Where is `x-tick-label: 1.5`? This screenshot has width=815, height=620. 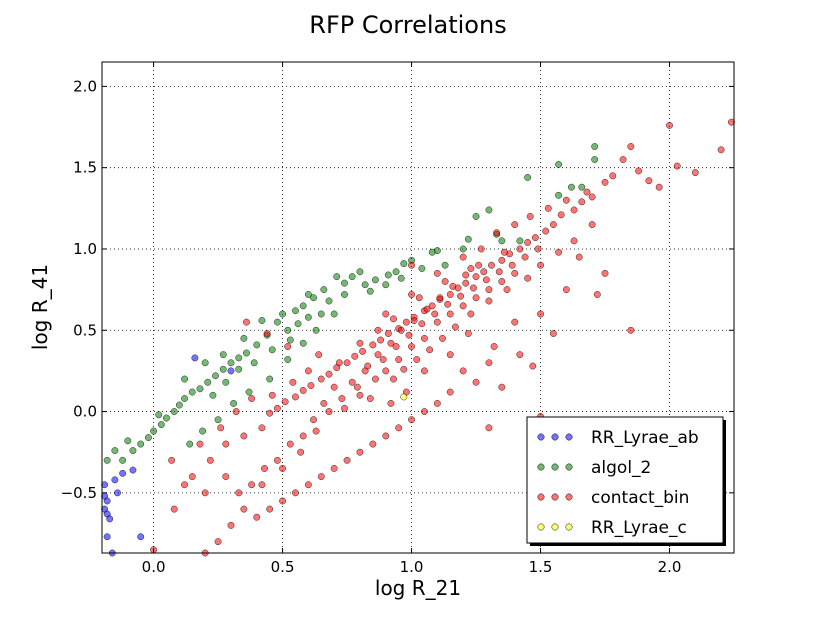
x-tick-label: 1.5 is located at coordinates (541, 567).